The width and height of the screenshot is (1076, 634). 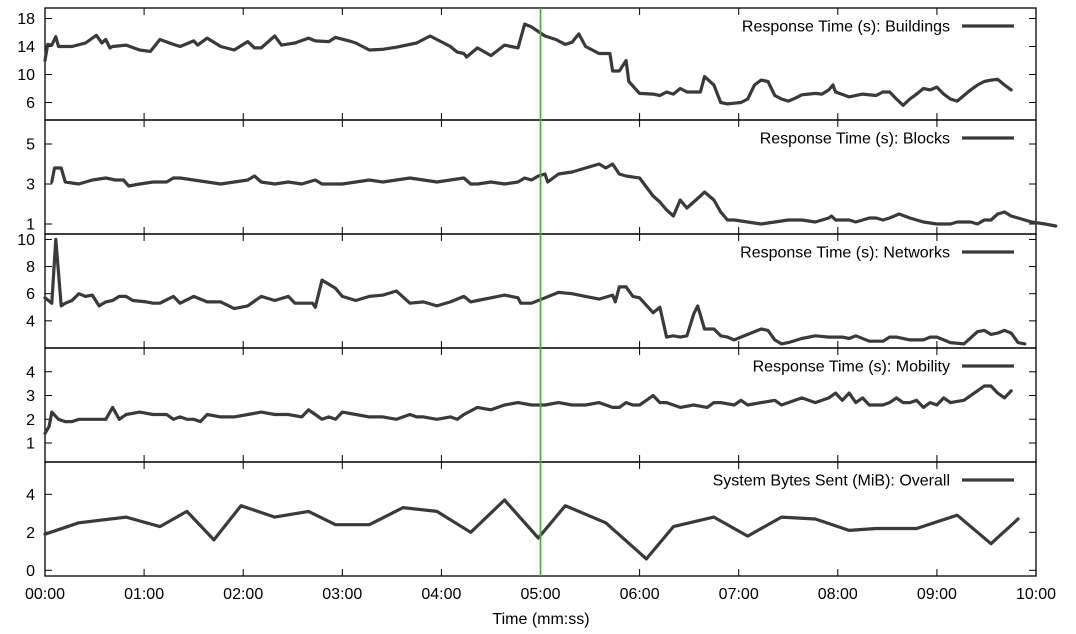 What do you see at coordinates (26, 19) in the screenshot?
I see `y-tick-label: 18` at bounding box center [26, 19].